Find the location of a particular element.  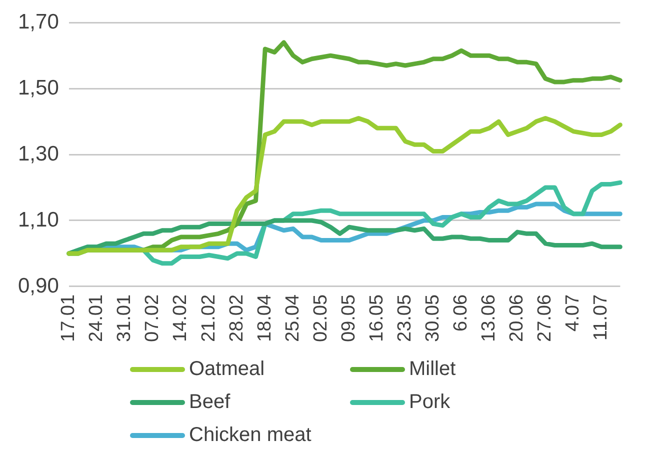

x-tick-label: 02.05 is located at coordinates (321, 318).